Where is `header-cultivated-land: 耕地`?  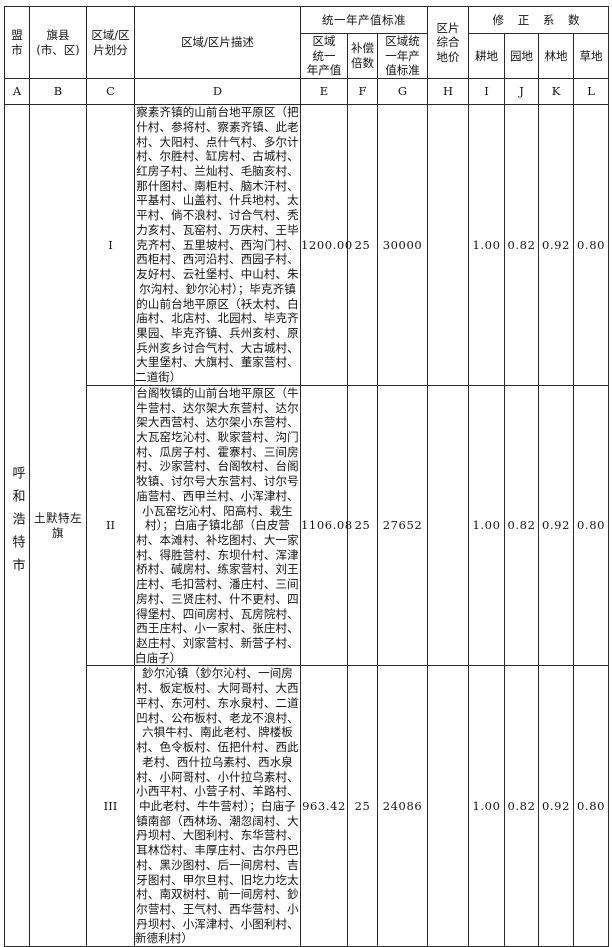
header-cultivated-land: 耕地 is located at coordinates (487, 56).